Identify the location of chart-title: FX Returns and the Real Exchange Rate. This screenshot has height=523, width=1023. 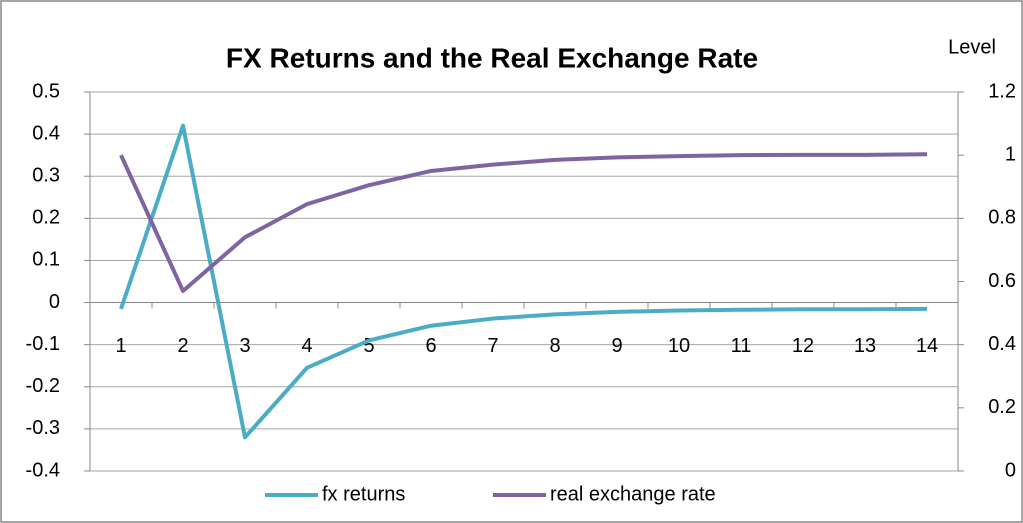
(492, 57).